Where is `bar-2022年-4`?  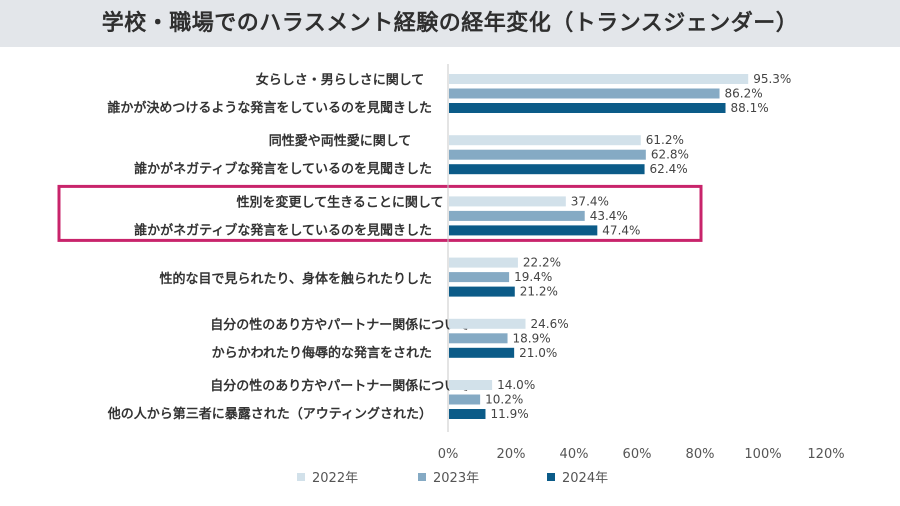
bar-2022年-4 is located at coordinates (487, 323).